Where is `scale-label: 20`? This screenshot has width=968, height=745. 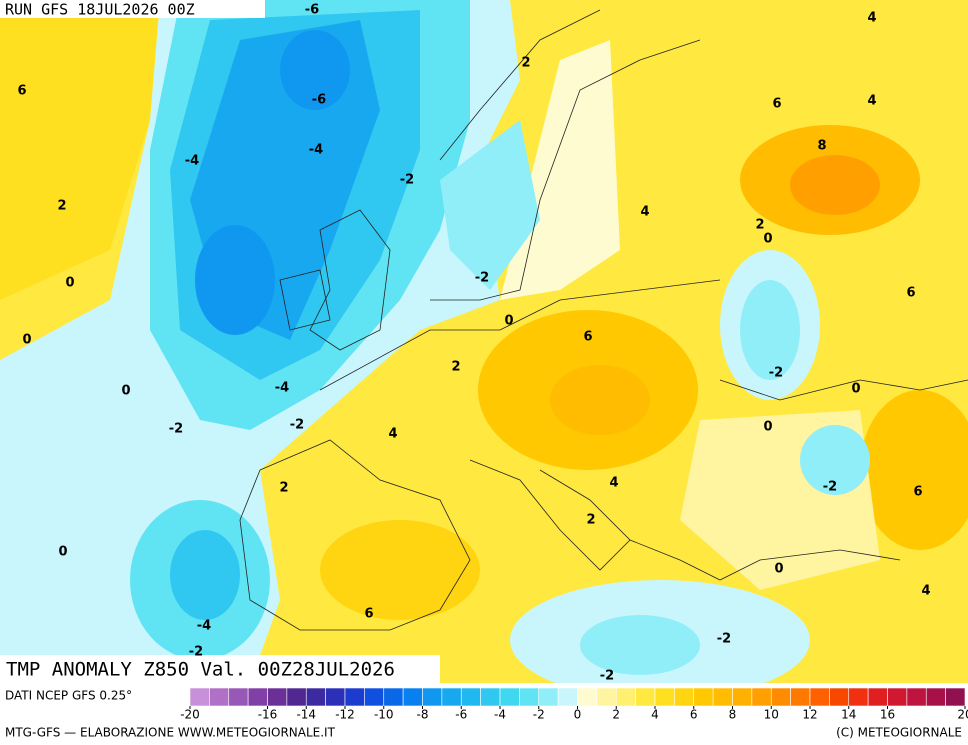
scale-label: 20 is located at coordinates (962, 715).